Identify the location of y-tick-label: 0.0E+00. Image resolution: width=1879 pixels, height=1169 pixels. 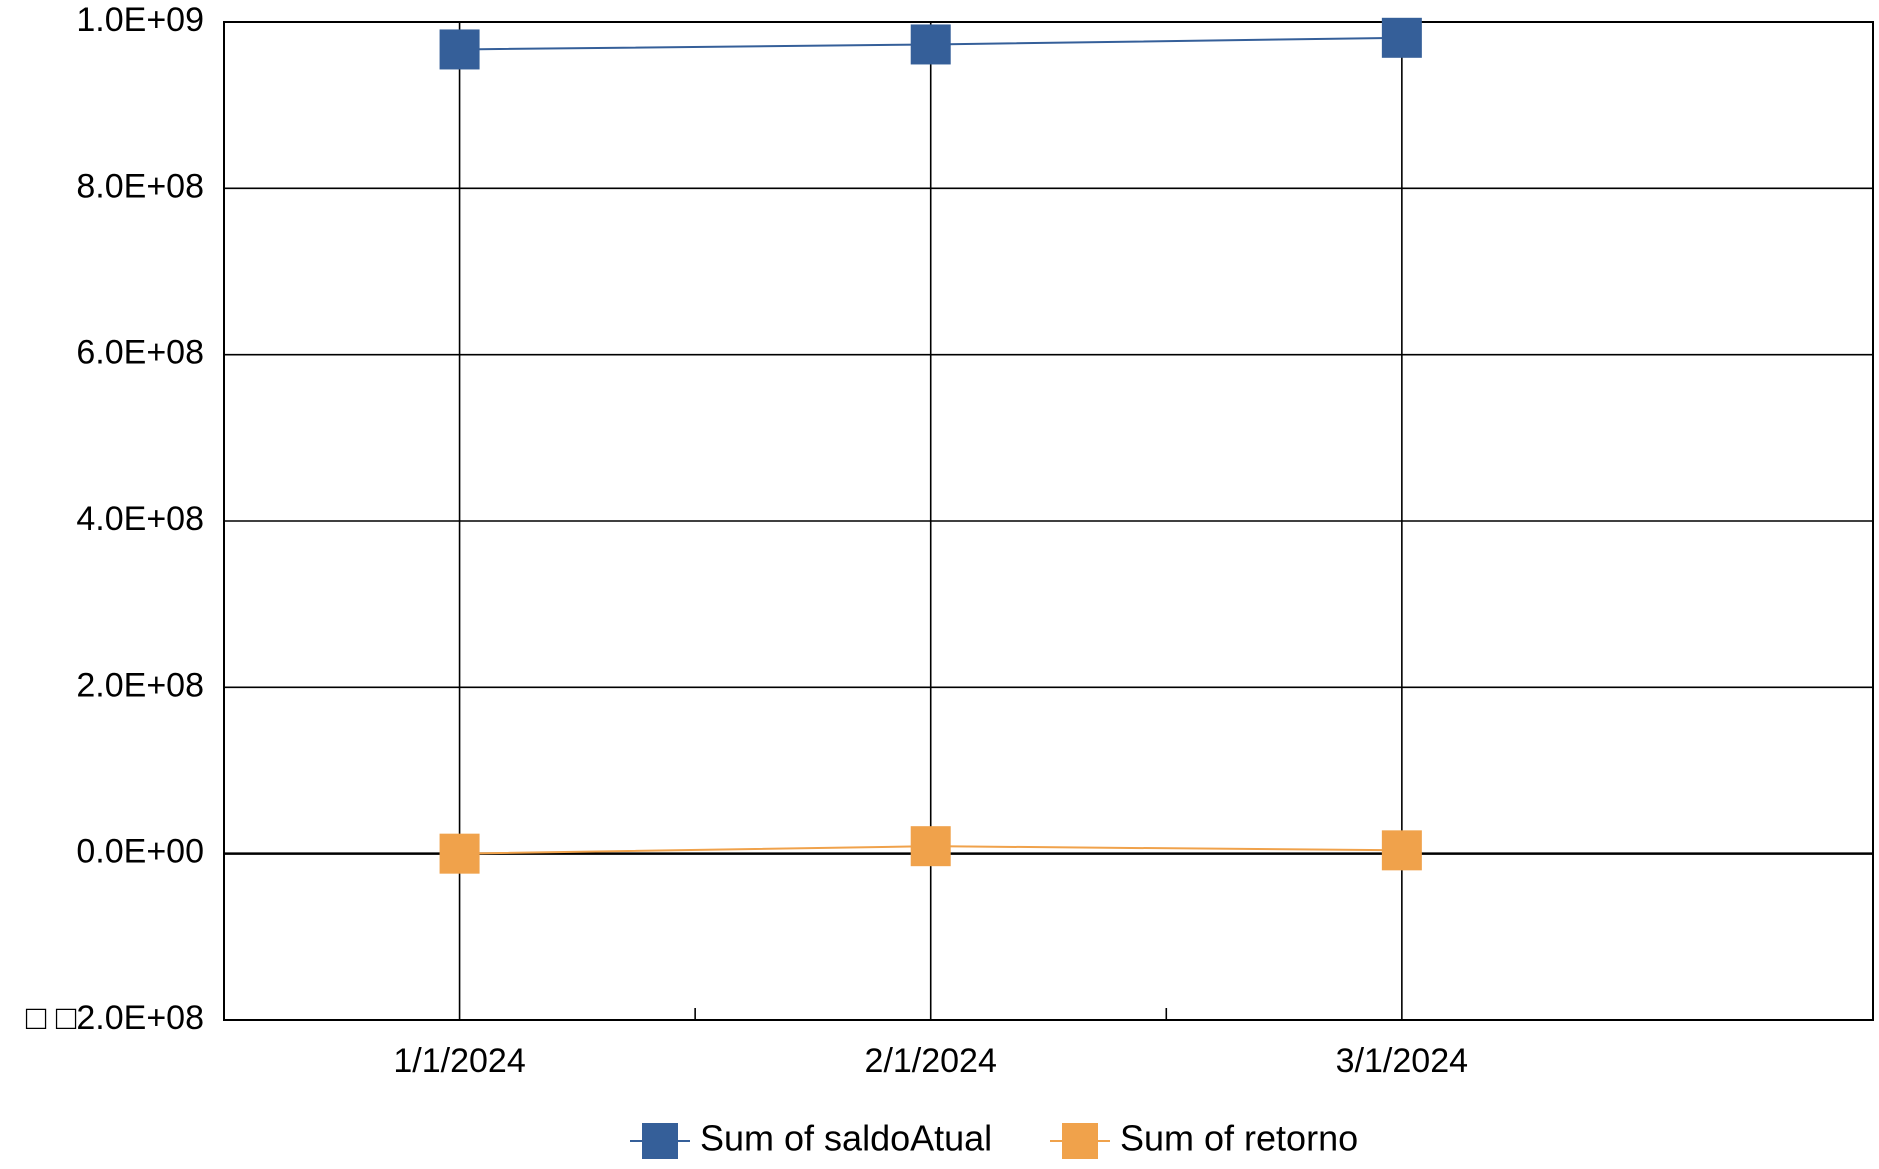
(140, 852).